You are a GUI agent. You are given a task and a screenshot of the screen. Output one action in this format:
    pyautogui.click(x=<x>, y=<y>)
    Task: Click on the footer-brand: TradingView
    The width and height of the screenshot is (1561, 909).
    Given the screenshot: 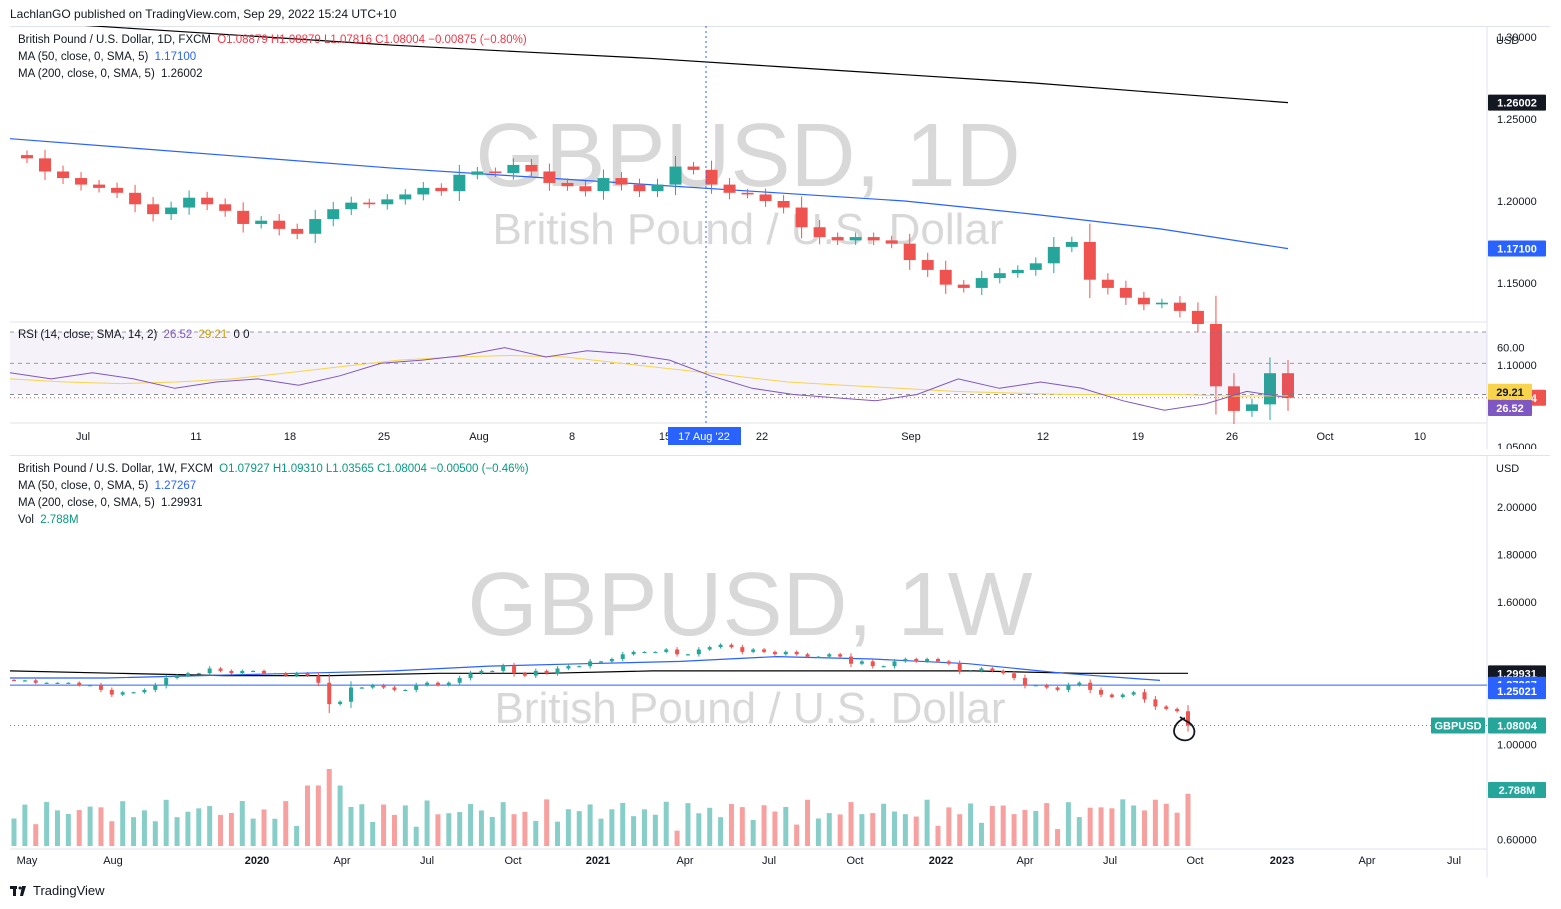 What is the action you would take?
    pyautogui.click(x=57, y=890)
    